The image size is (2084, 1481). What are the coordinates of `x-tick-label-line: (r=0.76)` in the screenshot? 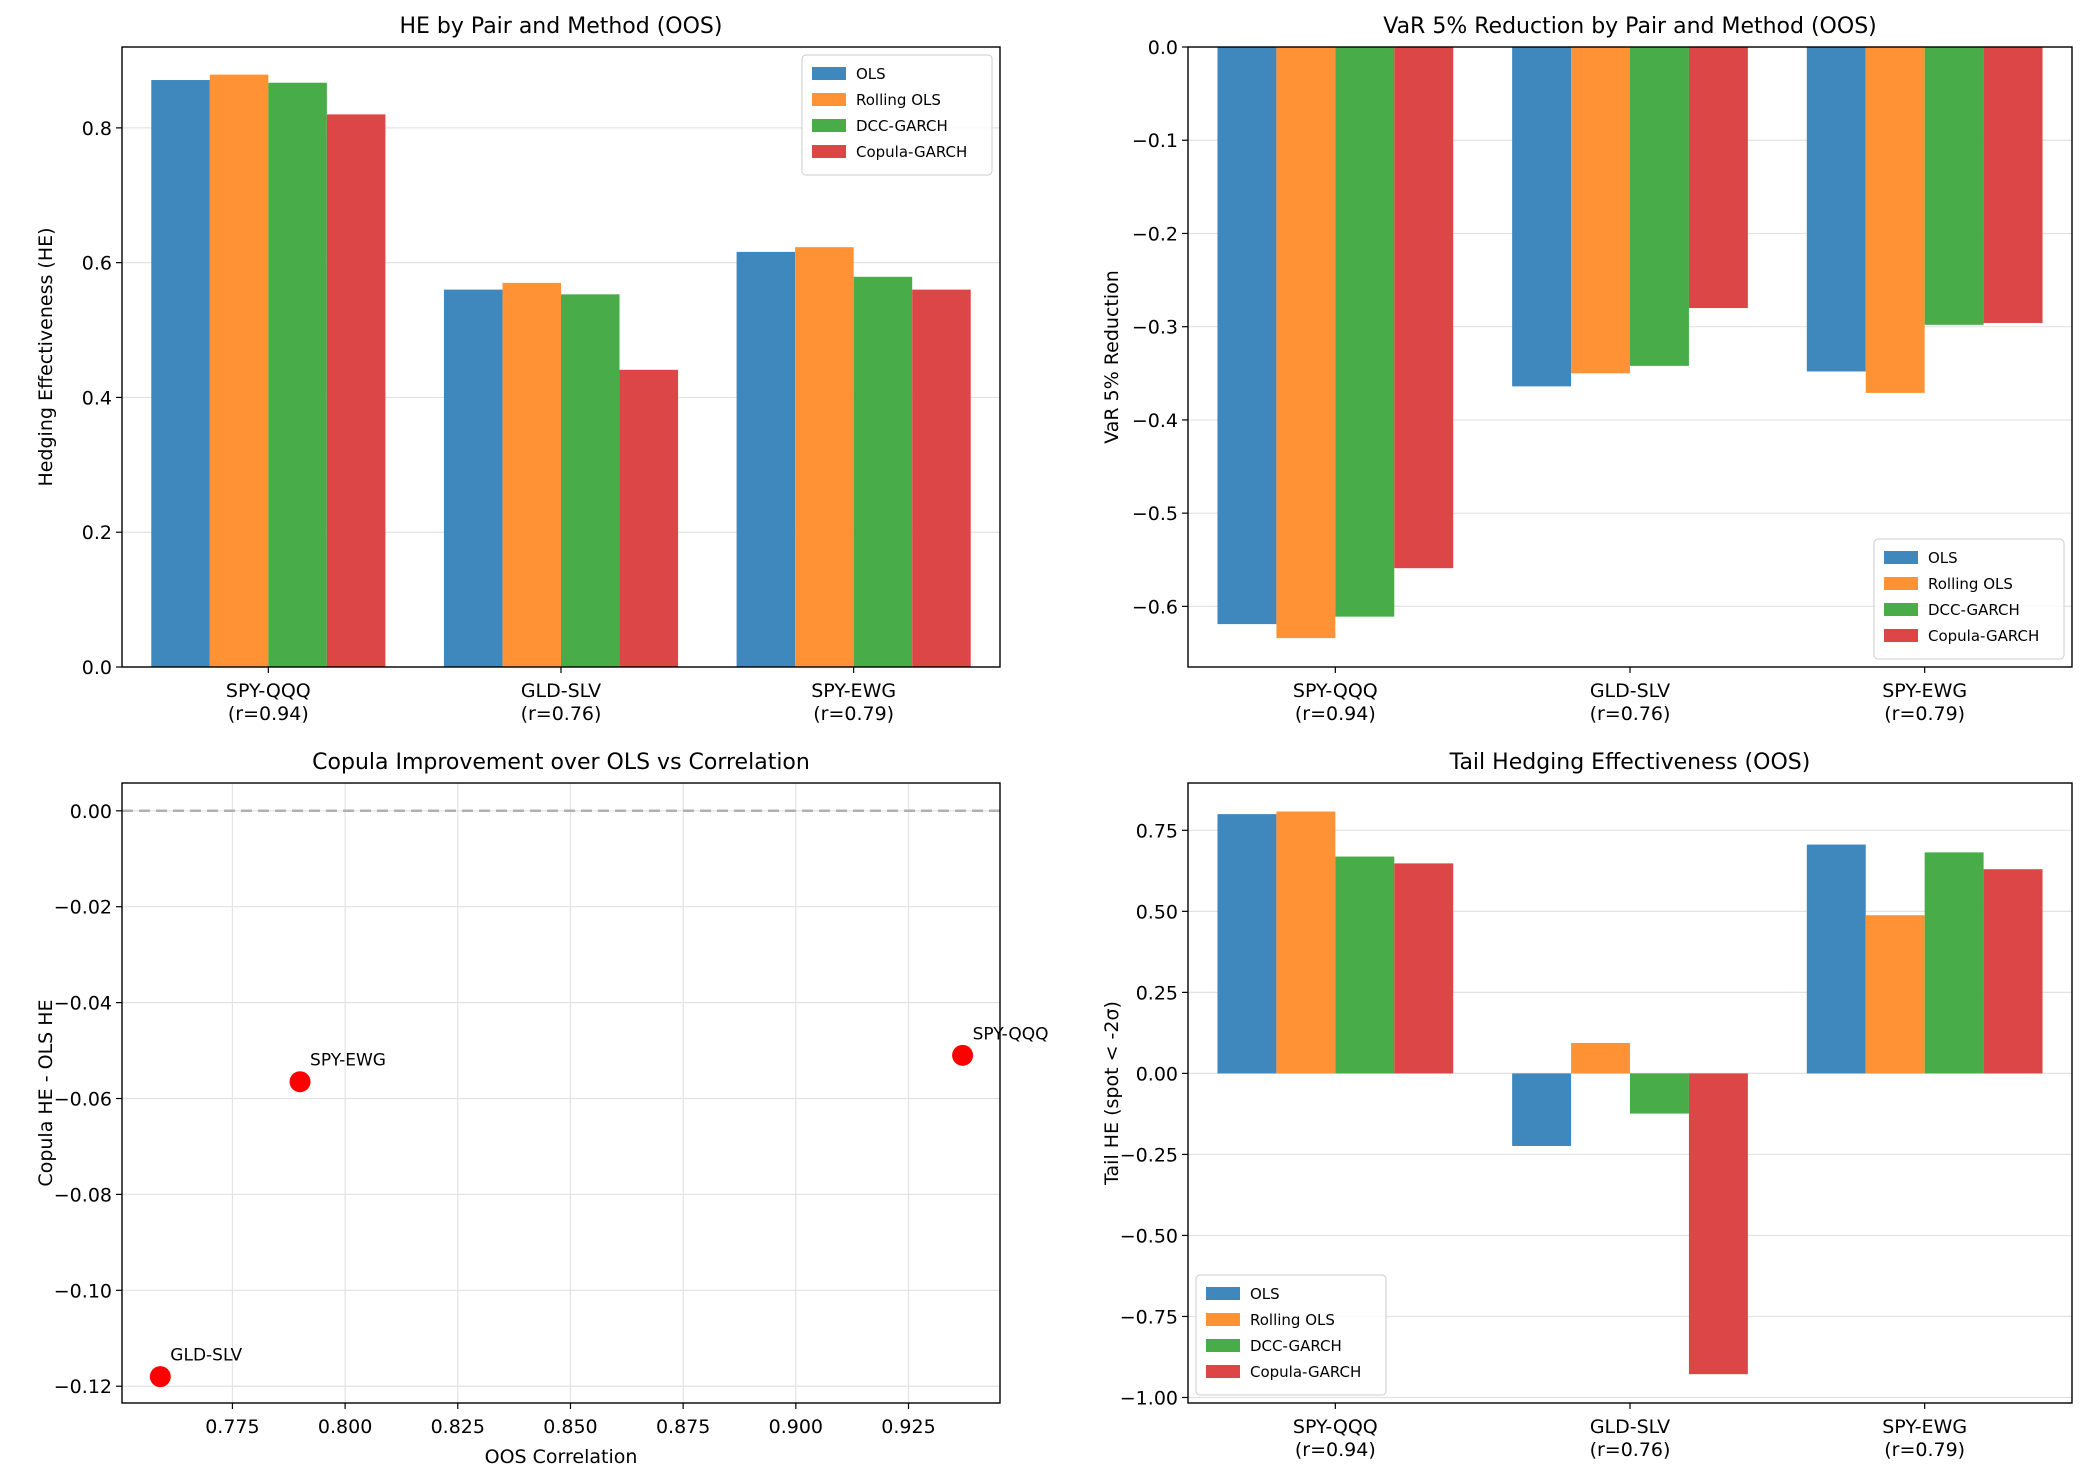 It's located at (1630, 714).